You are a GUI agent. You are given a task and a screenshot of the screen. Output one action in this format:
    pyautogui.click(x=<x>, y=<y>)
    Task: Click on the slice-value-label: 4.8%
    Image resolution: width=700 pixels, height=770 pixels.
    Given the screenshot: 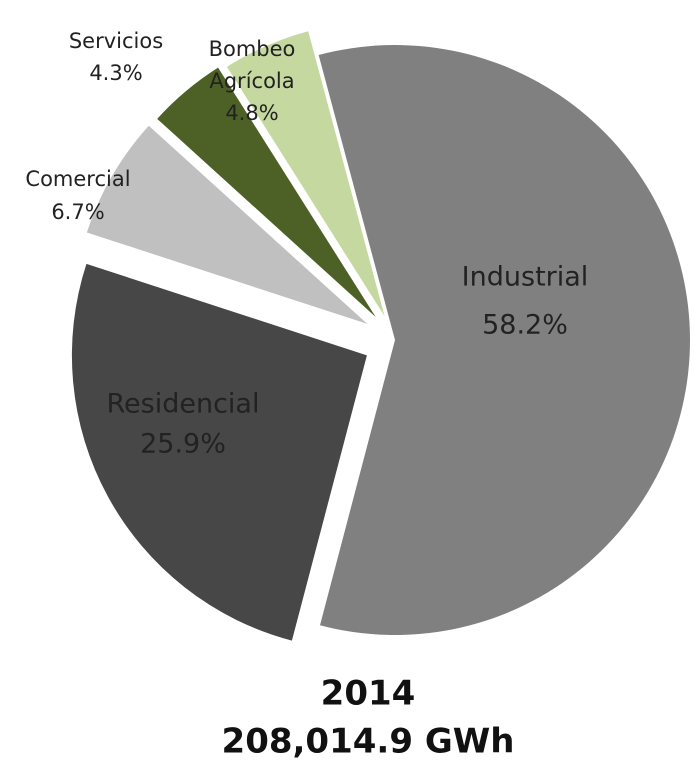 What is the action you would take?
    pyautogui.click(x=251, y=113)
    